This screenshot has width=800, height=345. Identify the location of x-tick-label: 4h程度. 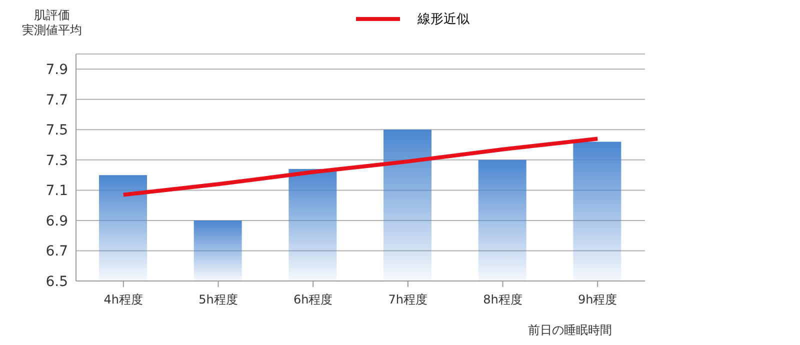
(124, 299).